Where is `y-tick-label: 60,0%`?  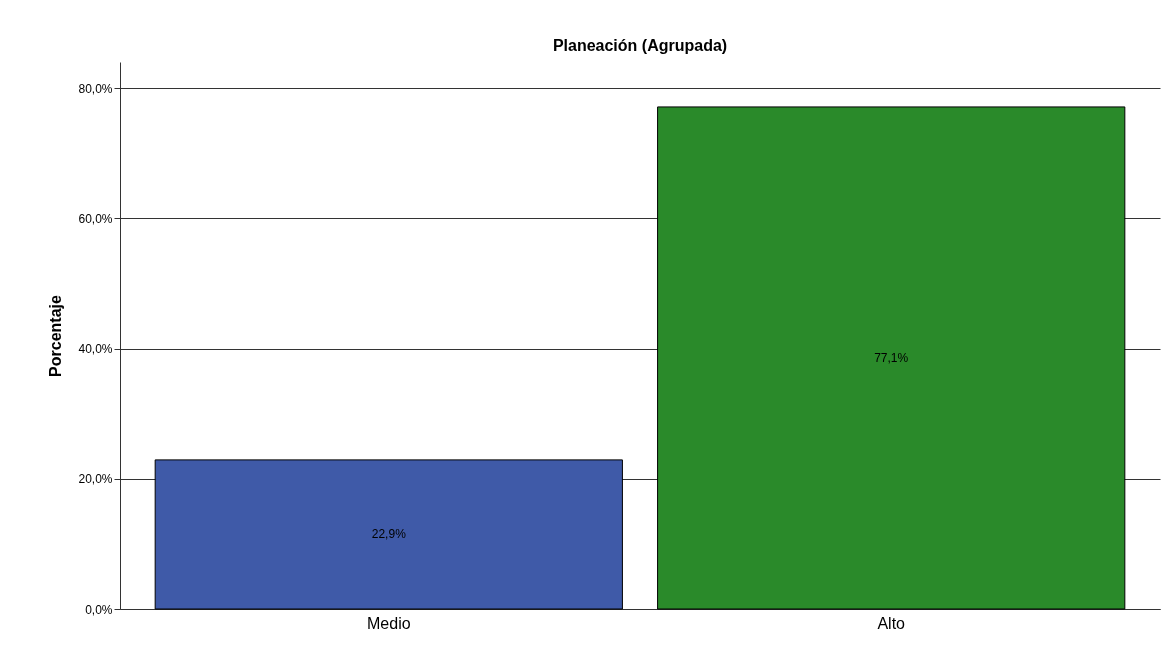
y-tick-label: 60,0% is located at coordinates (95, 218).